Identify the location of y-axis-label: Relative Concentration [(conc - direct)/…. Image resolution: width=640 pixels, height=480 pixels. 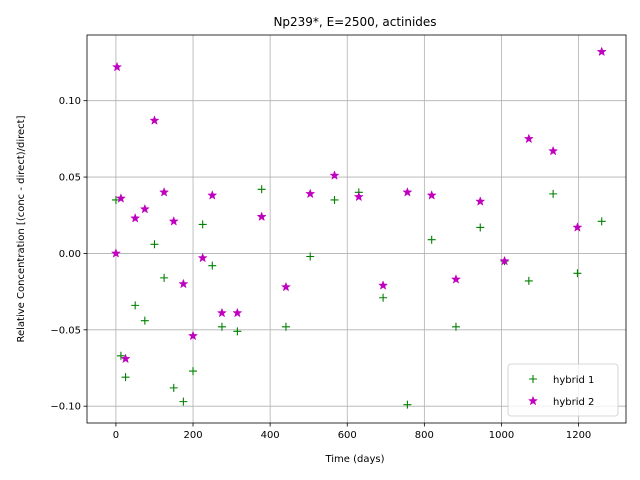
(21, 228).